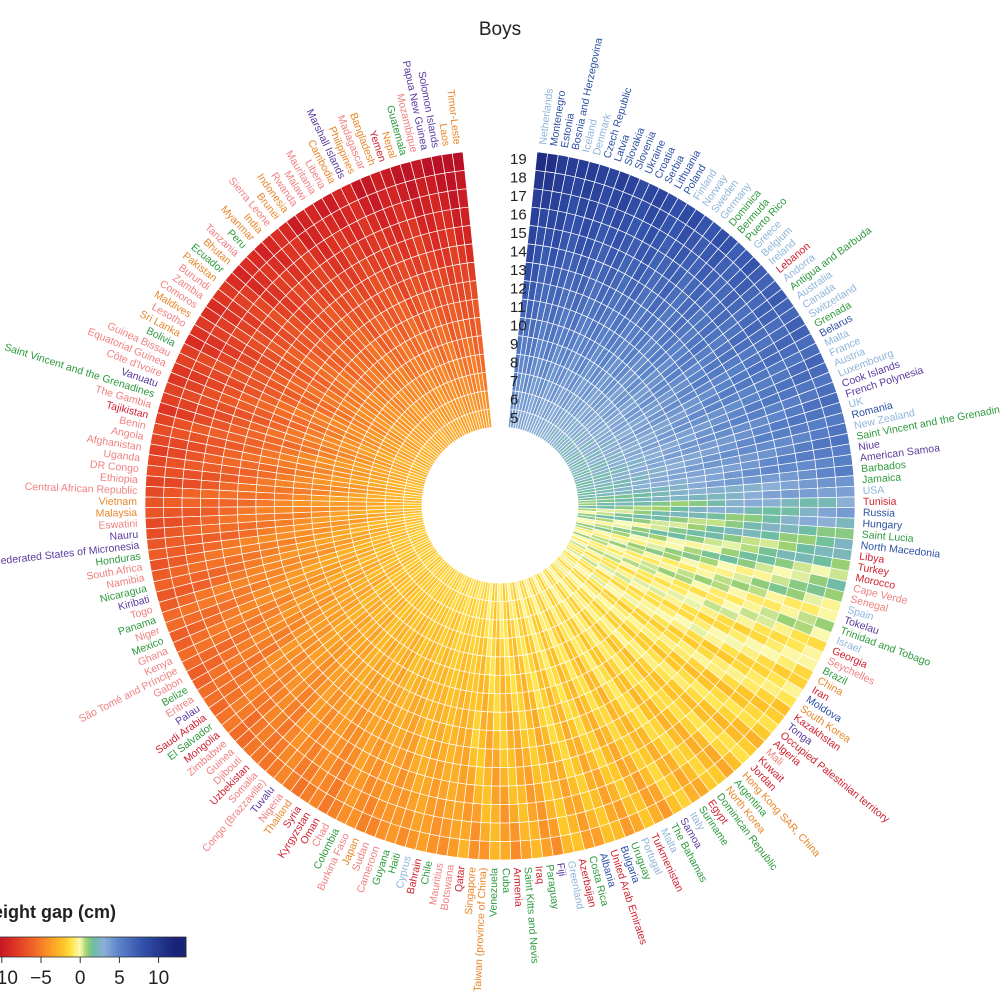 This screenshot has width=1000, height=999. Describe the element at coordinates (119, 978) in the screenshot. I see `legend-tick-label: 5` at that location.